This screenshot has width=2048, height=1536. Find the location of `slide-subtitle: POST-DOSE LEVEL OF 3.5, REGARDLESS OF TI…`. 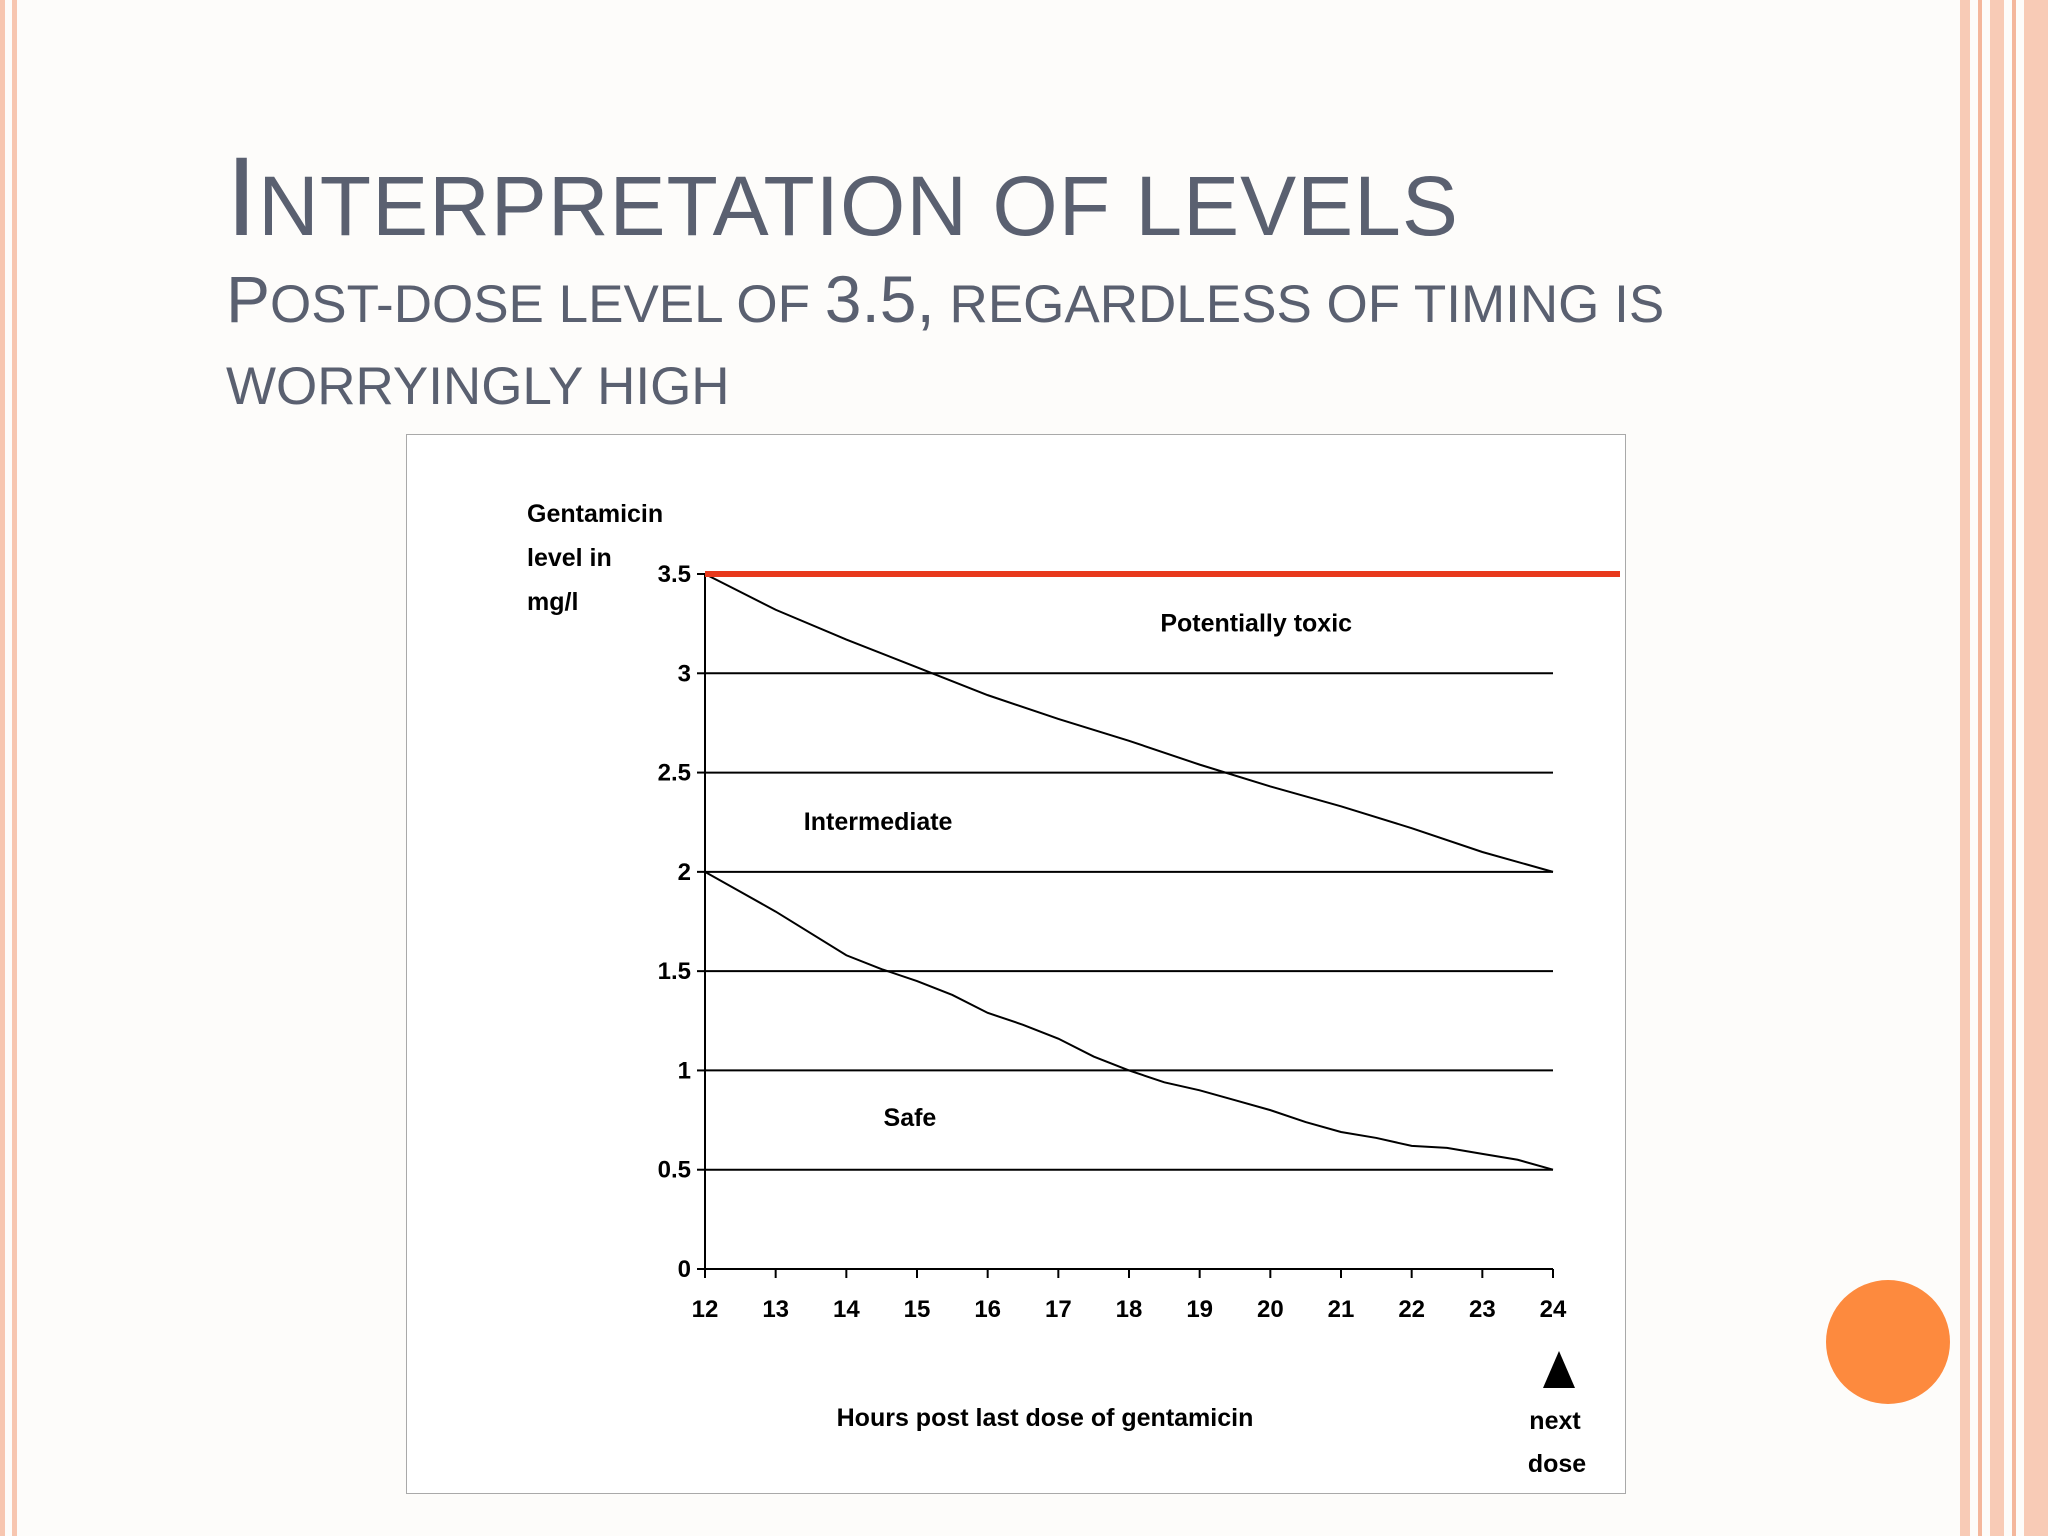

slide-subtitle: POST-DOSE LEVEL OF 3.5, REGARDLESS OF TI… is located at coordinates (1006, 343).